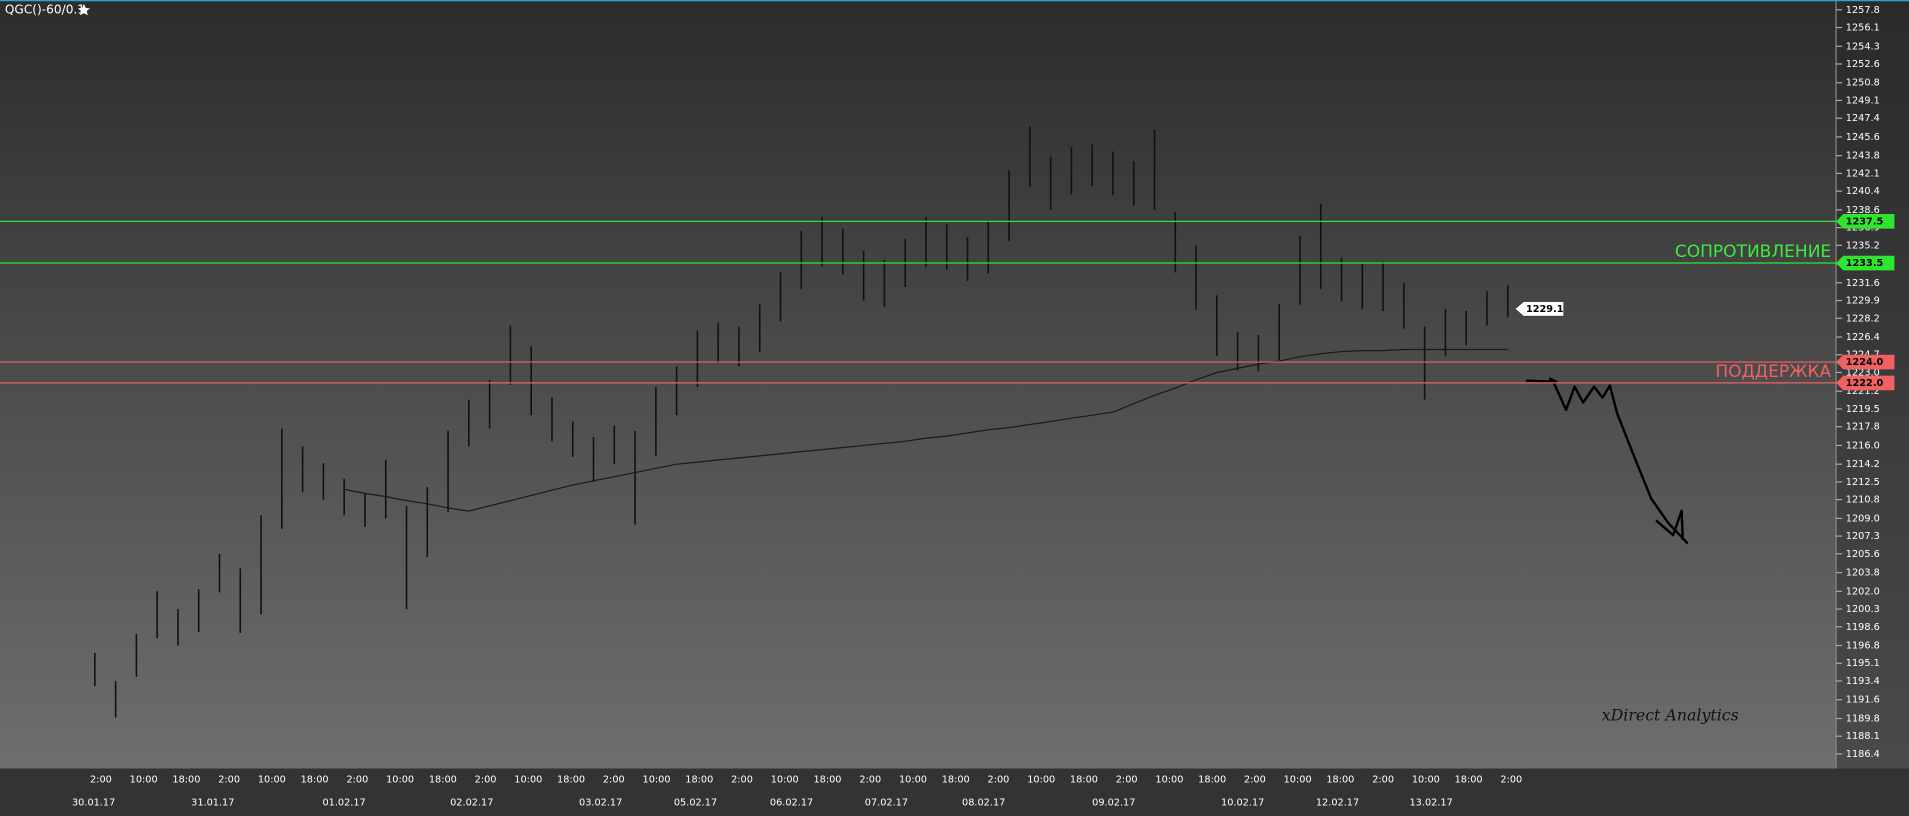 This screenshot has width=1909, height=816. I want to click on date-label: 07.02.17, so click(886, 803).